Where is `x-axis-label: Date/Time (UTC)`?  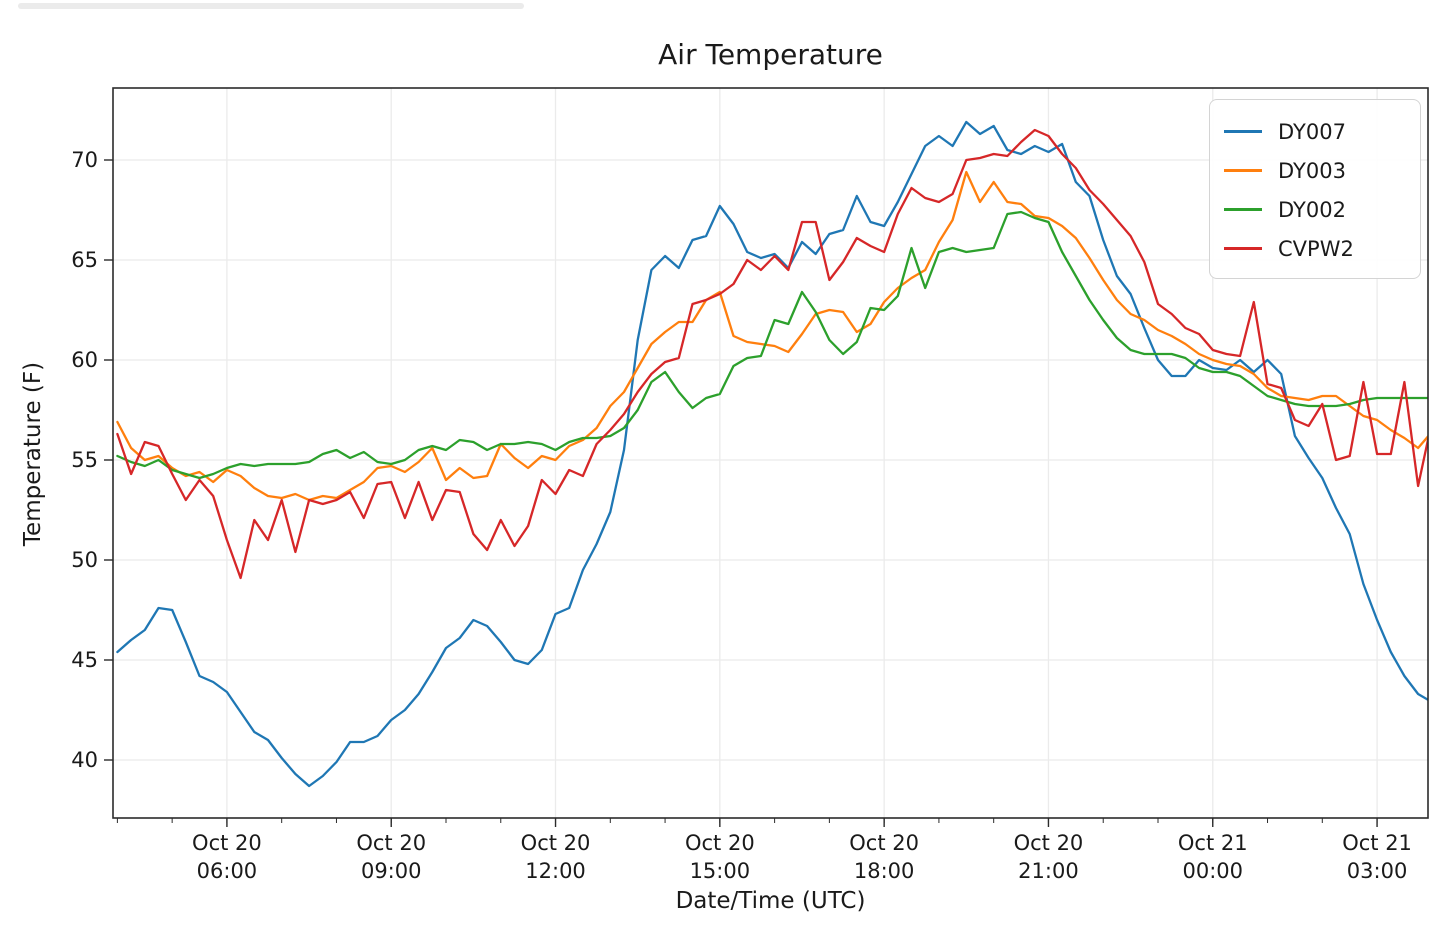
x-axis-label: Date/Time (UTC) is located at coordinates (770, 901).